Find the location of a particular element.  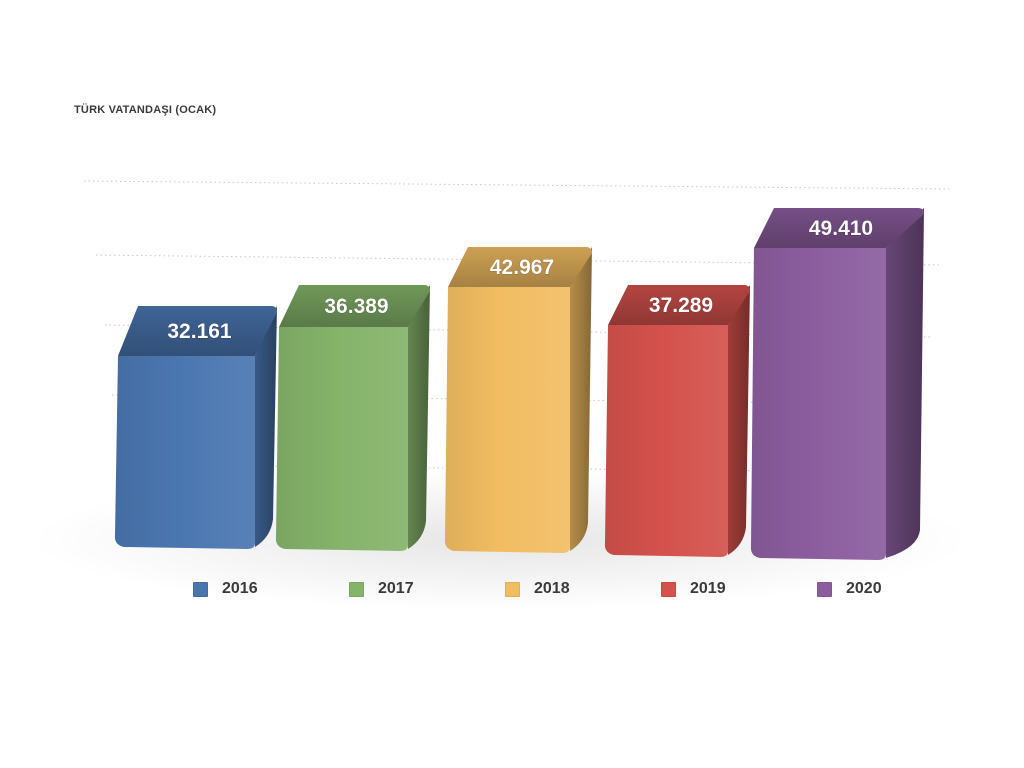

bar-2017: 36.389 is located at coordinates (352, 418).